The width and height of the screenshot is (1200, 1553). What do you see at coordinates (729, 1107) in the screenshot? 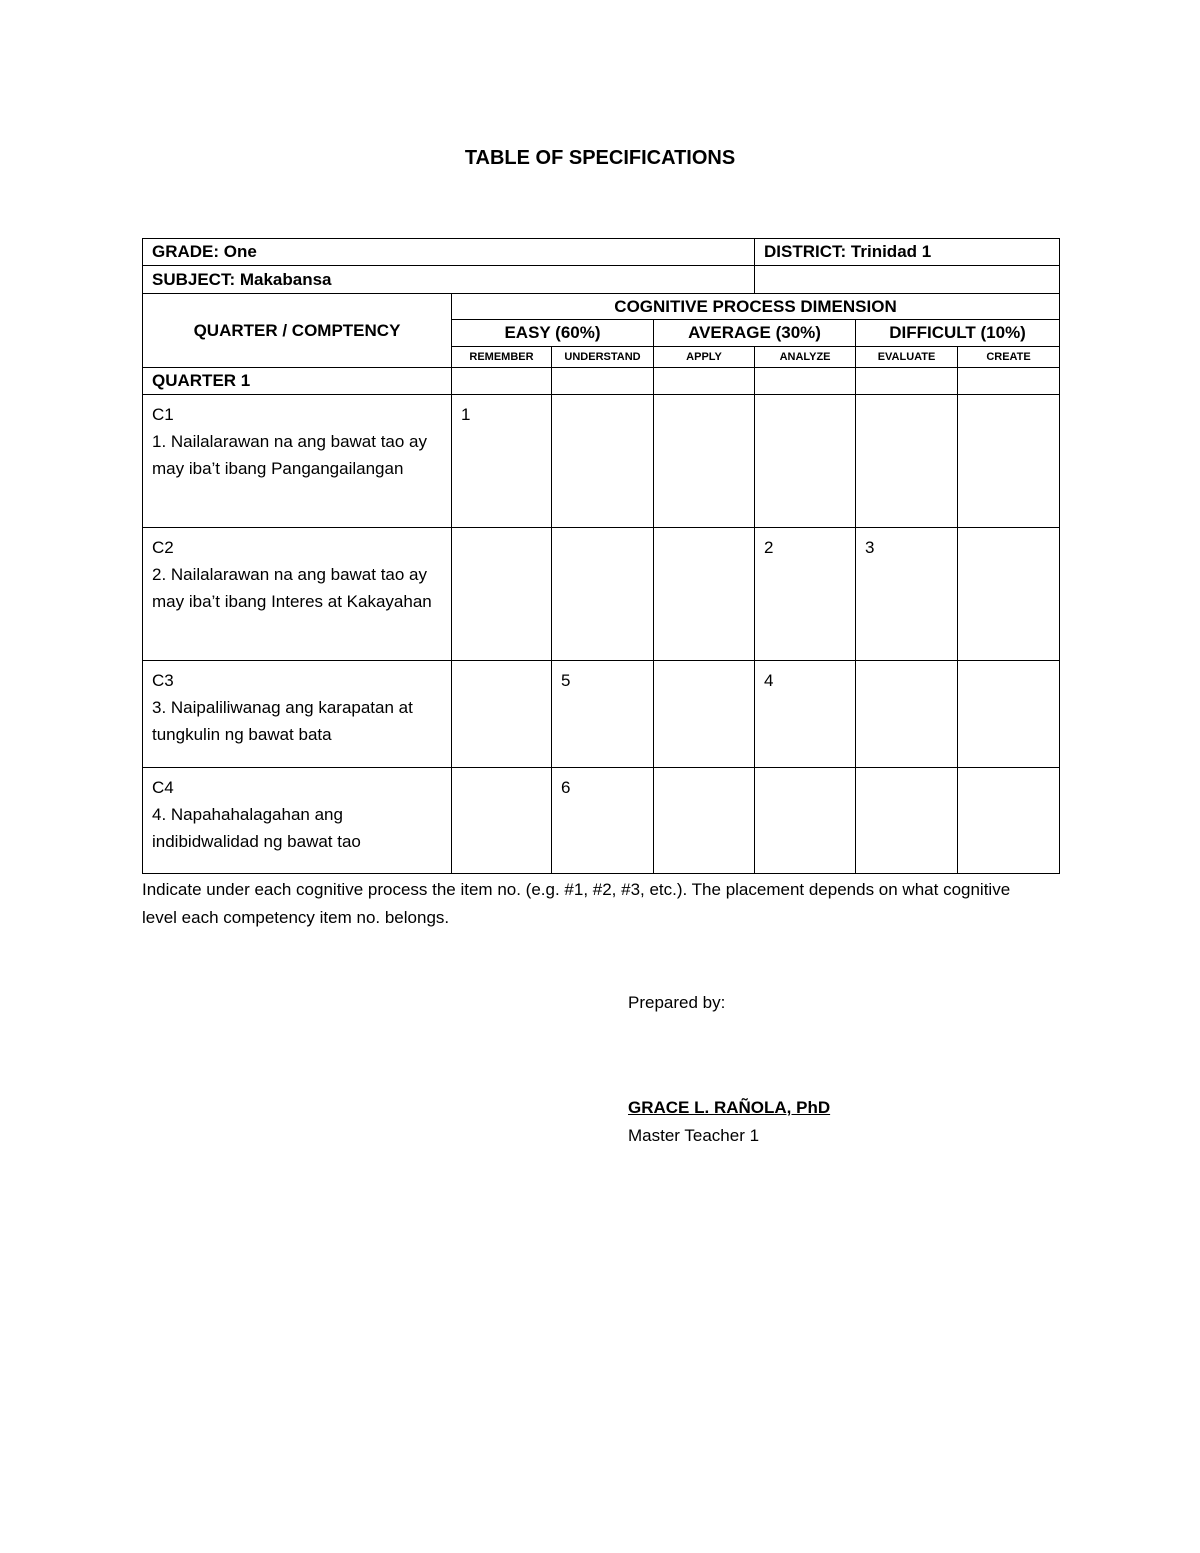
I see `signatory-name: GRACE L. RAÑOLA, PhD` at bounding box center [729, 1107].